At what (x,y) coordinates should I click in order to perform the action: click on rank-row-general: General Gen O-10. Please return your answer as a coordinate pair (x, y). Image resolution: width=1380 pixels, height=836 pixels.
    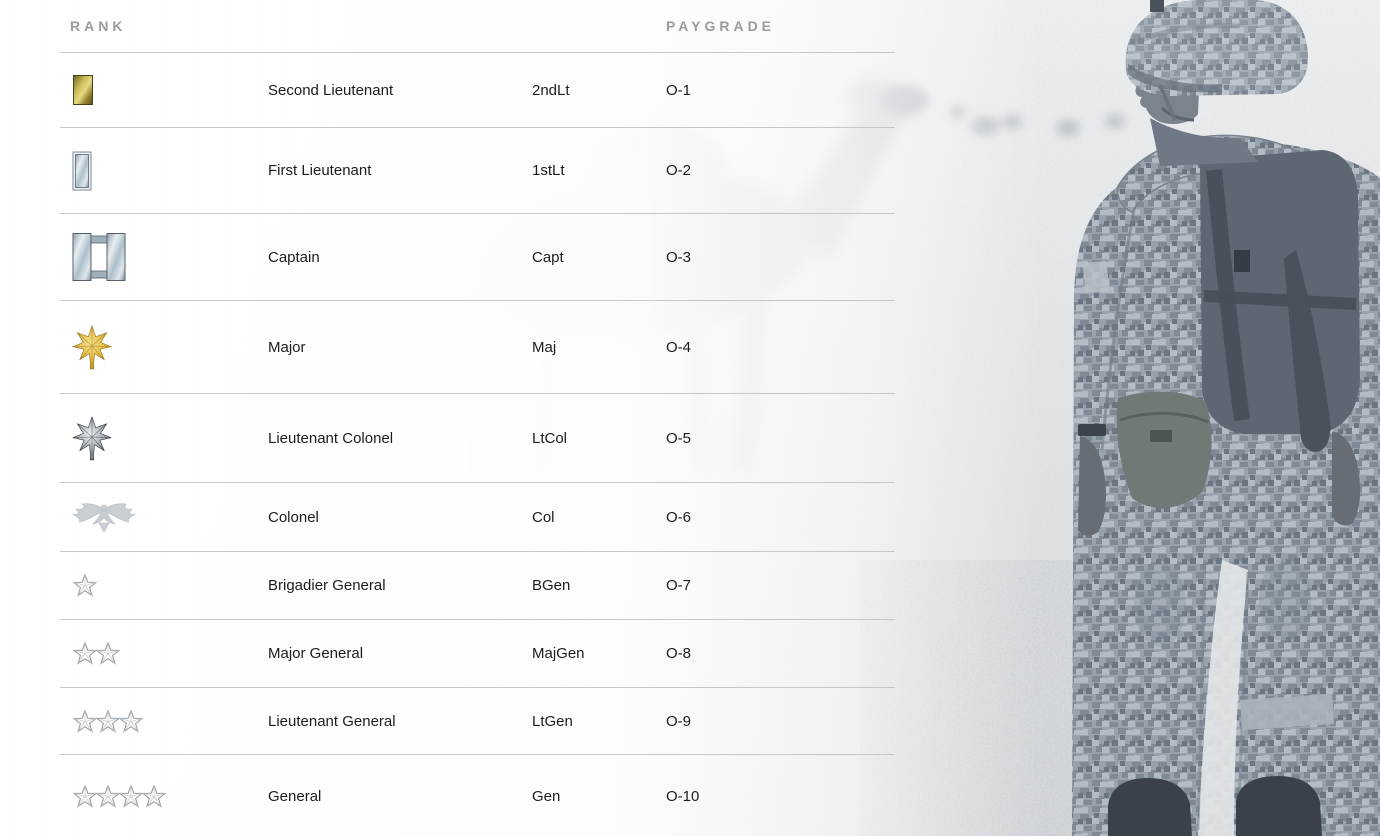
    Looking at the image, I should click on (477, 795).